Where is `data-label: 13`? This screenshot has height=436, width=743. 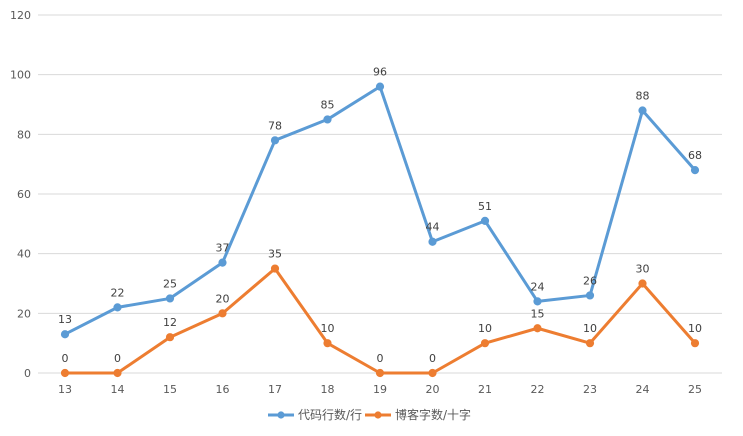 data-label: 13 is located at coordinates (65, 319).